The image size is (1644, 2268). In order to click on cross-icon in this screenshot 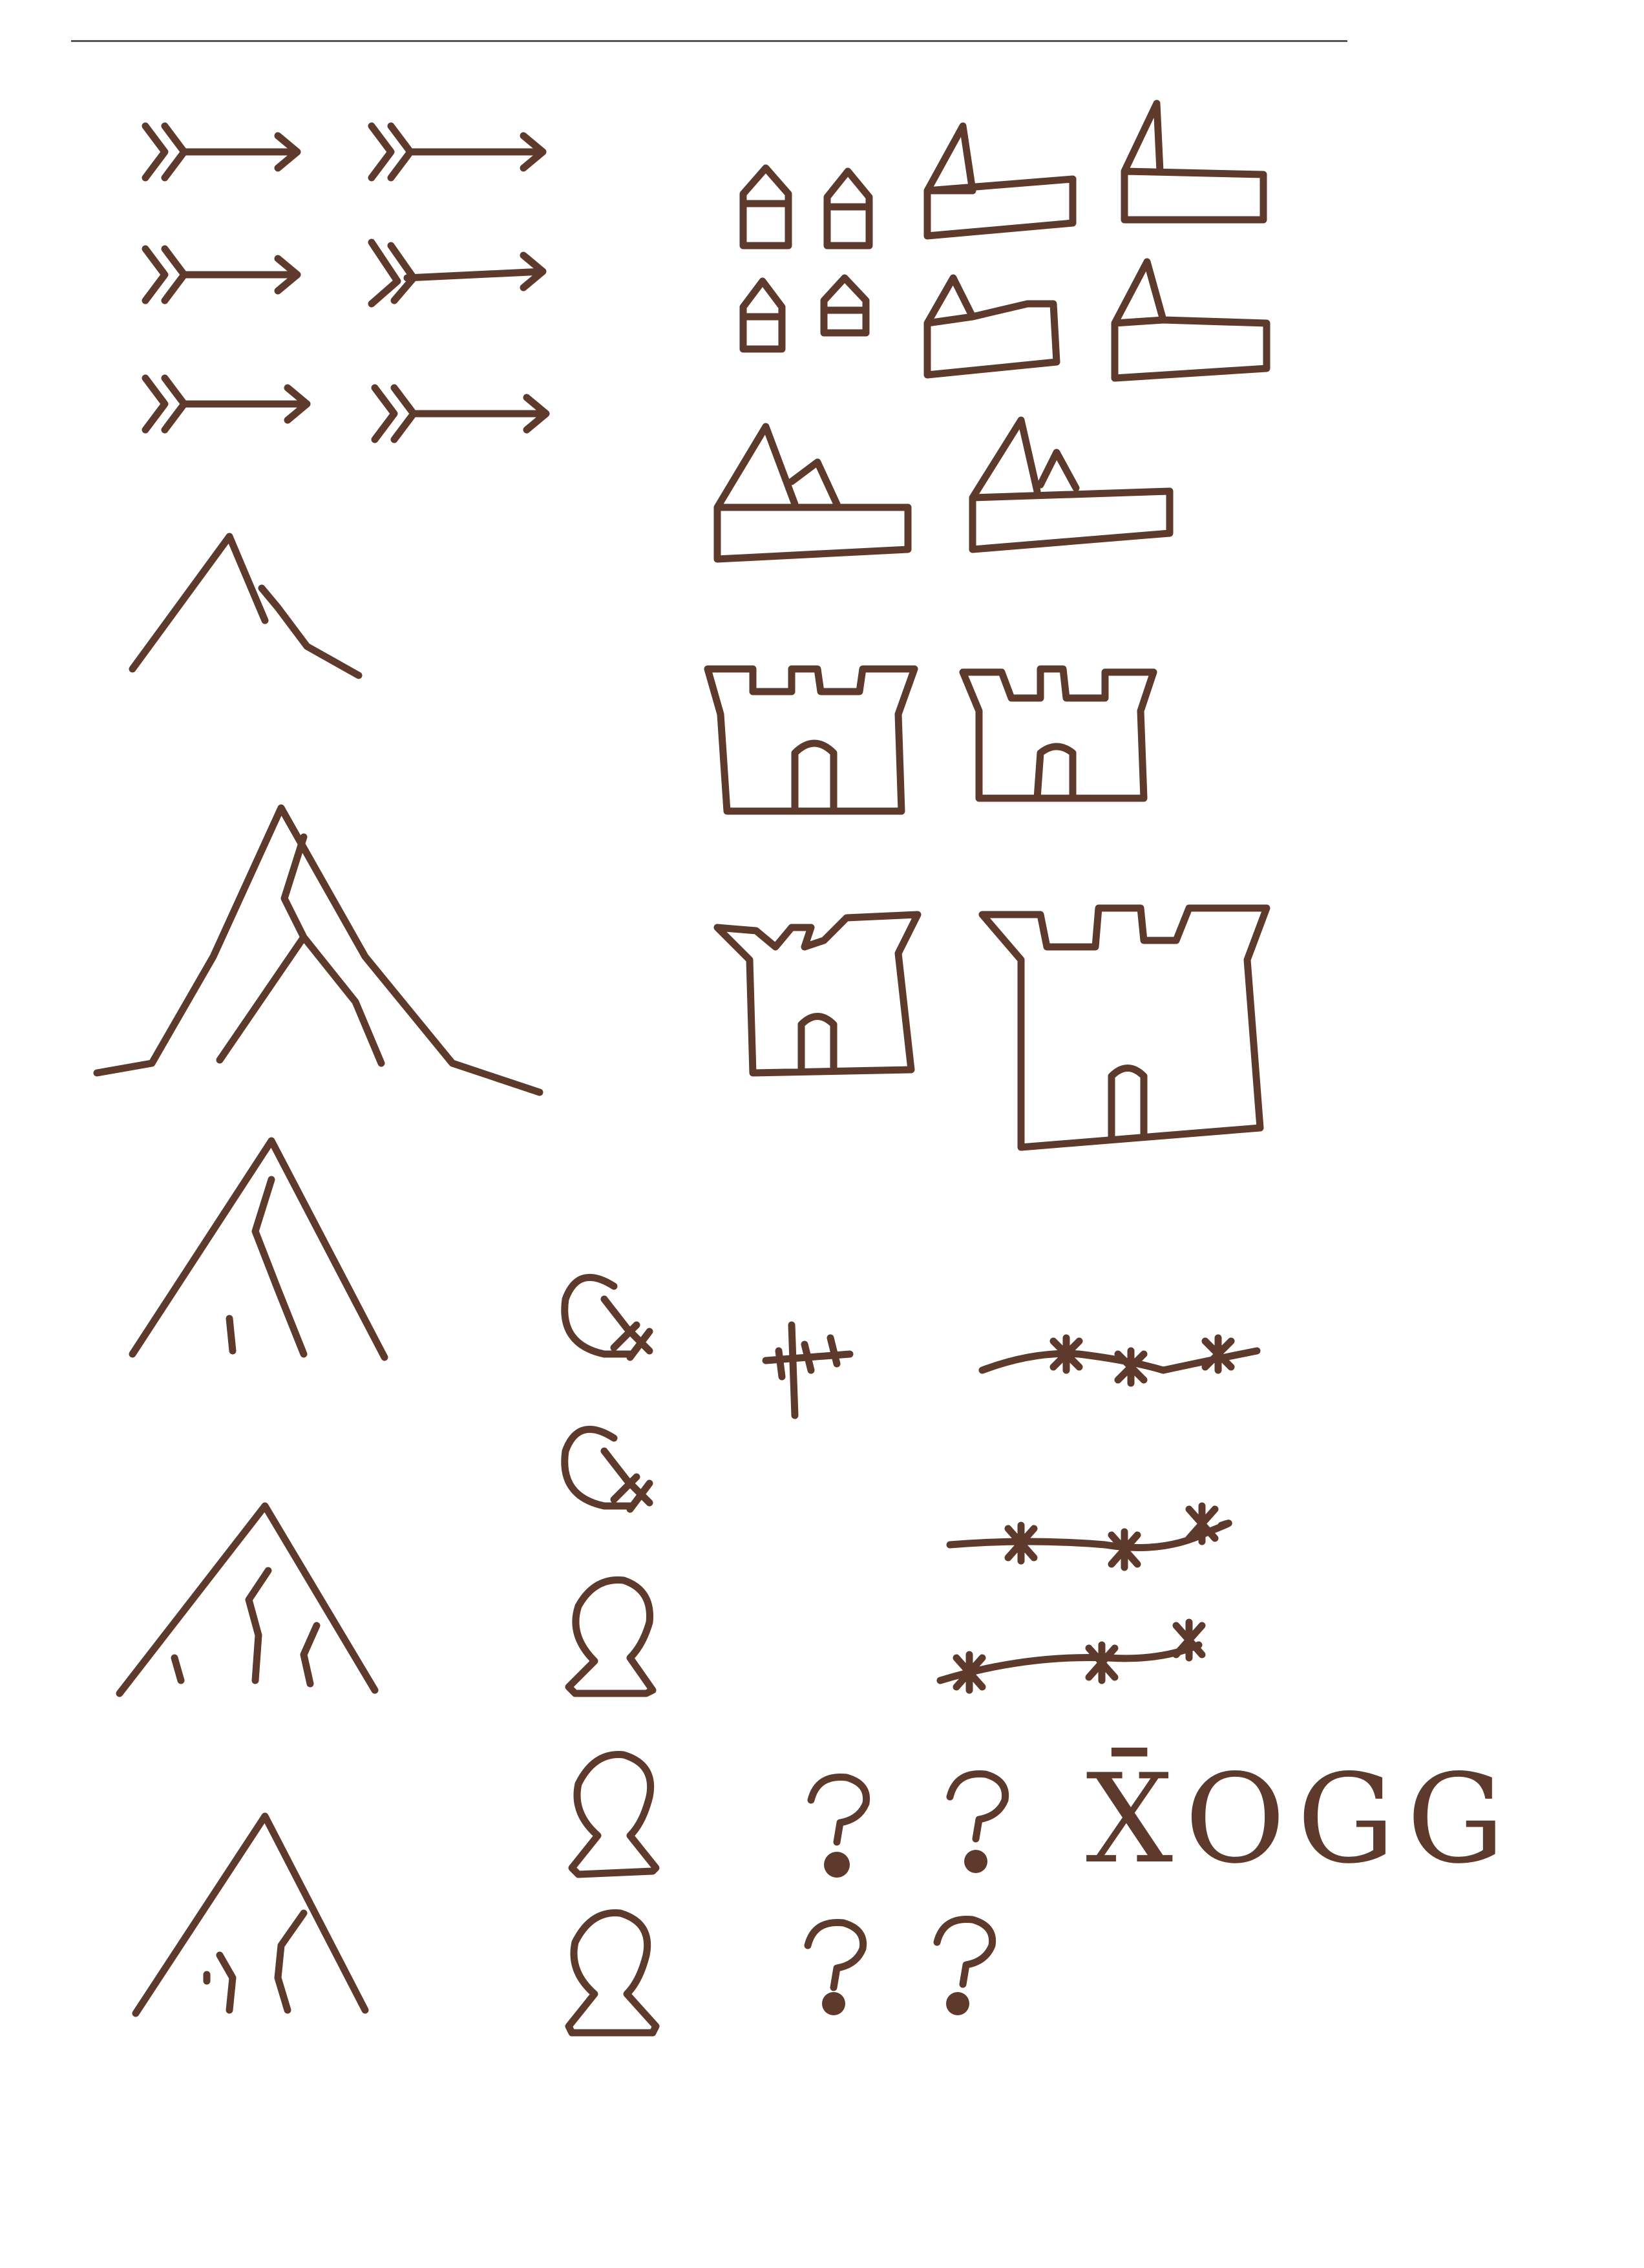, I will do `click(808, 1370)`.